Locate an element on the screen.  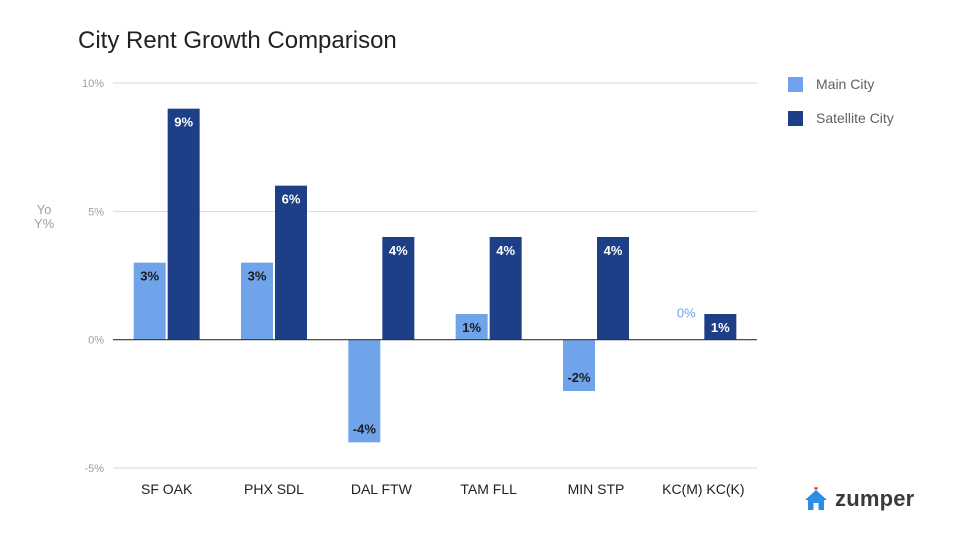
data-label: 6% is located at coordinates (291, 199).